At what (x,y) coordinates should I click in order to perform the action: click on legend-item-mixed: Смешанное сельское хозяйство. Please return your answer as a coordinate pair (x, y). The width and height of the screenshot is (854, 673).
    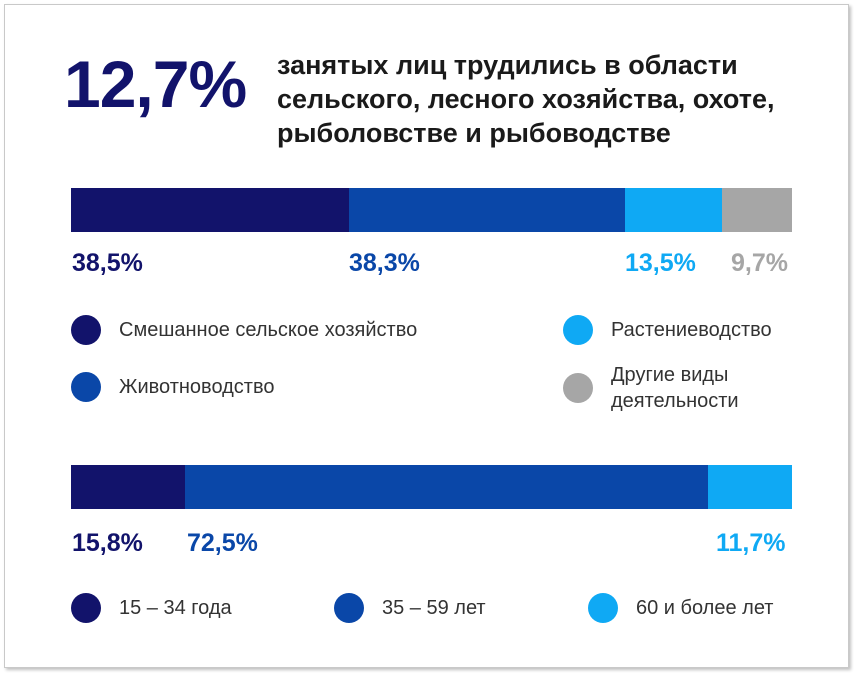
    Looking at the image, I should click on (244, 330).